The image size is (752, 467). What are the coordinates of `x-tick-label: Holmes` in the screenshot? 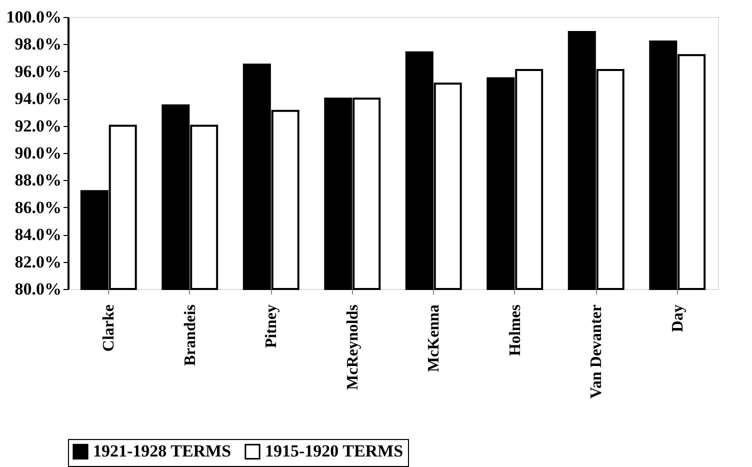 It's located at (515, 330).